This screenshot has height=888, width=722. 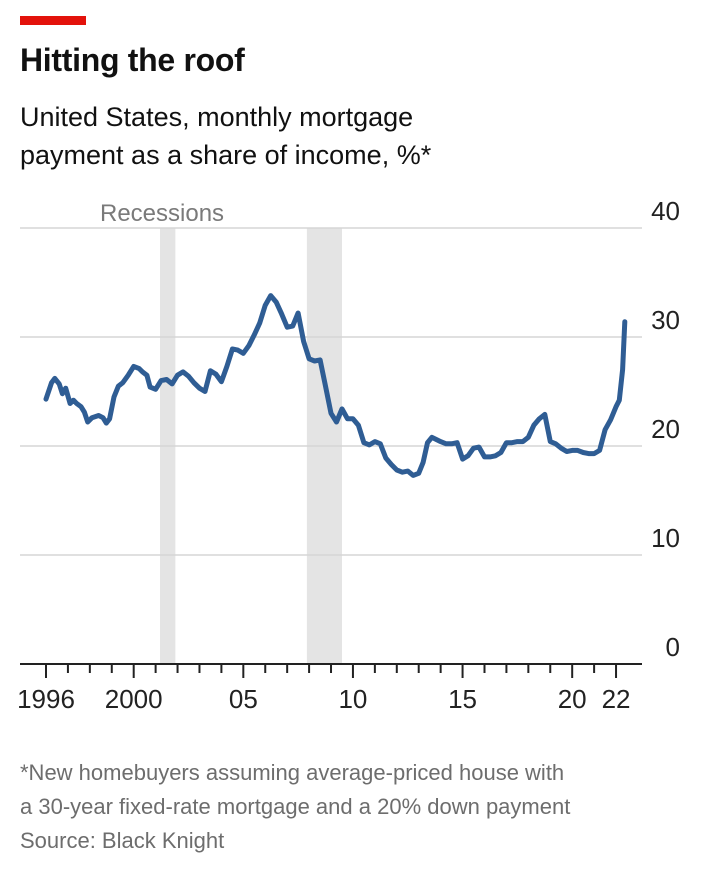 What do you see at coordinates (665, 538) in the screenshot?
I see `y-tick-label: 10` at bounding box center [665, 538].